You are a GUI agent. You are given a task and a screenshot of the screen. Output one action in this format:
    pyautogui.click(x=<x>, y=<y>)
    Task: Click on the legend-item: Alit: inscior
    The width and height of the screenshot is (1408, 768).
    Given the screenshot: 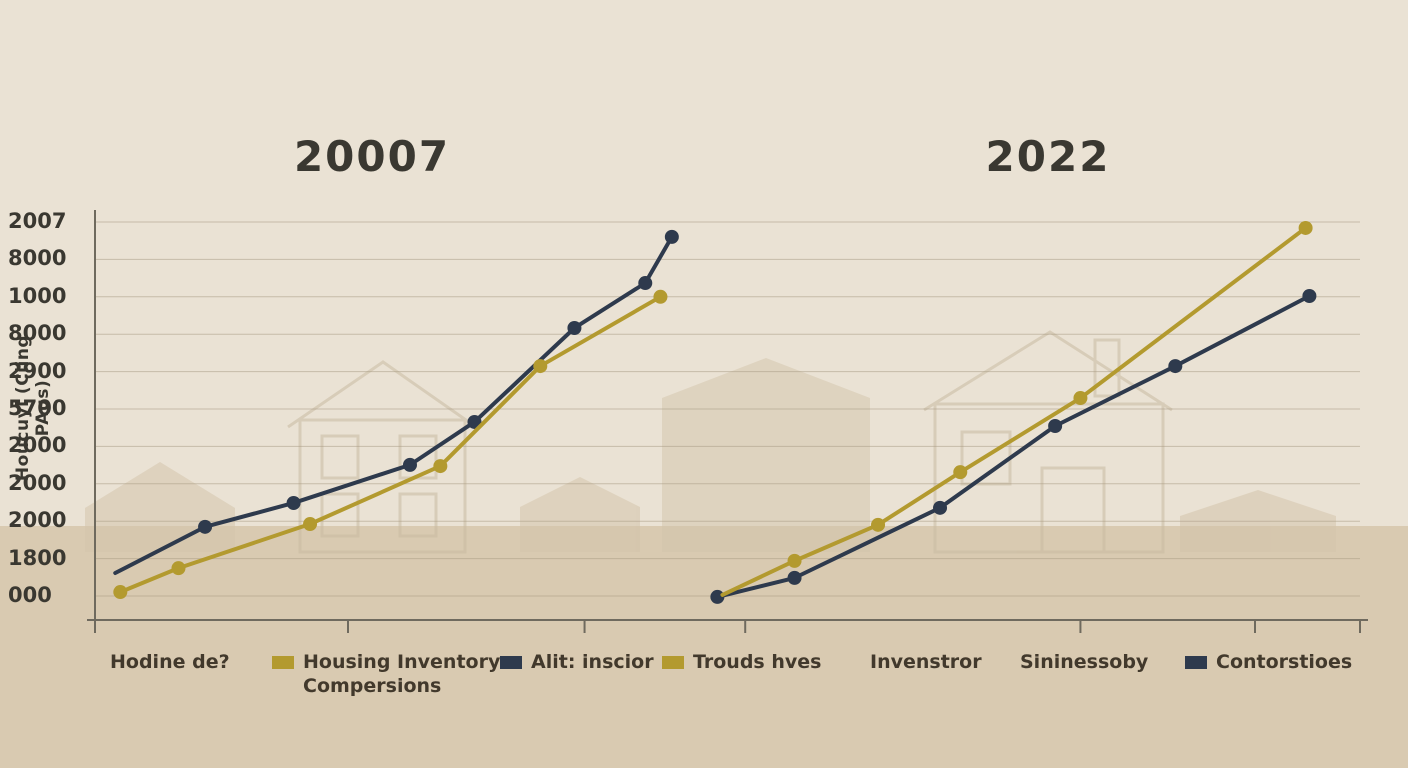 What is the action you would take?
    pyautogui.click(x=577, y=662)
    